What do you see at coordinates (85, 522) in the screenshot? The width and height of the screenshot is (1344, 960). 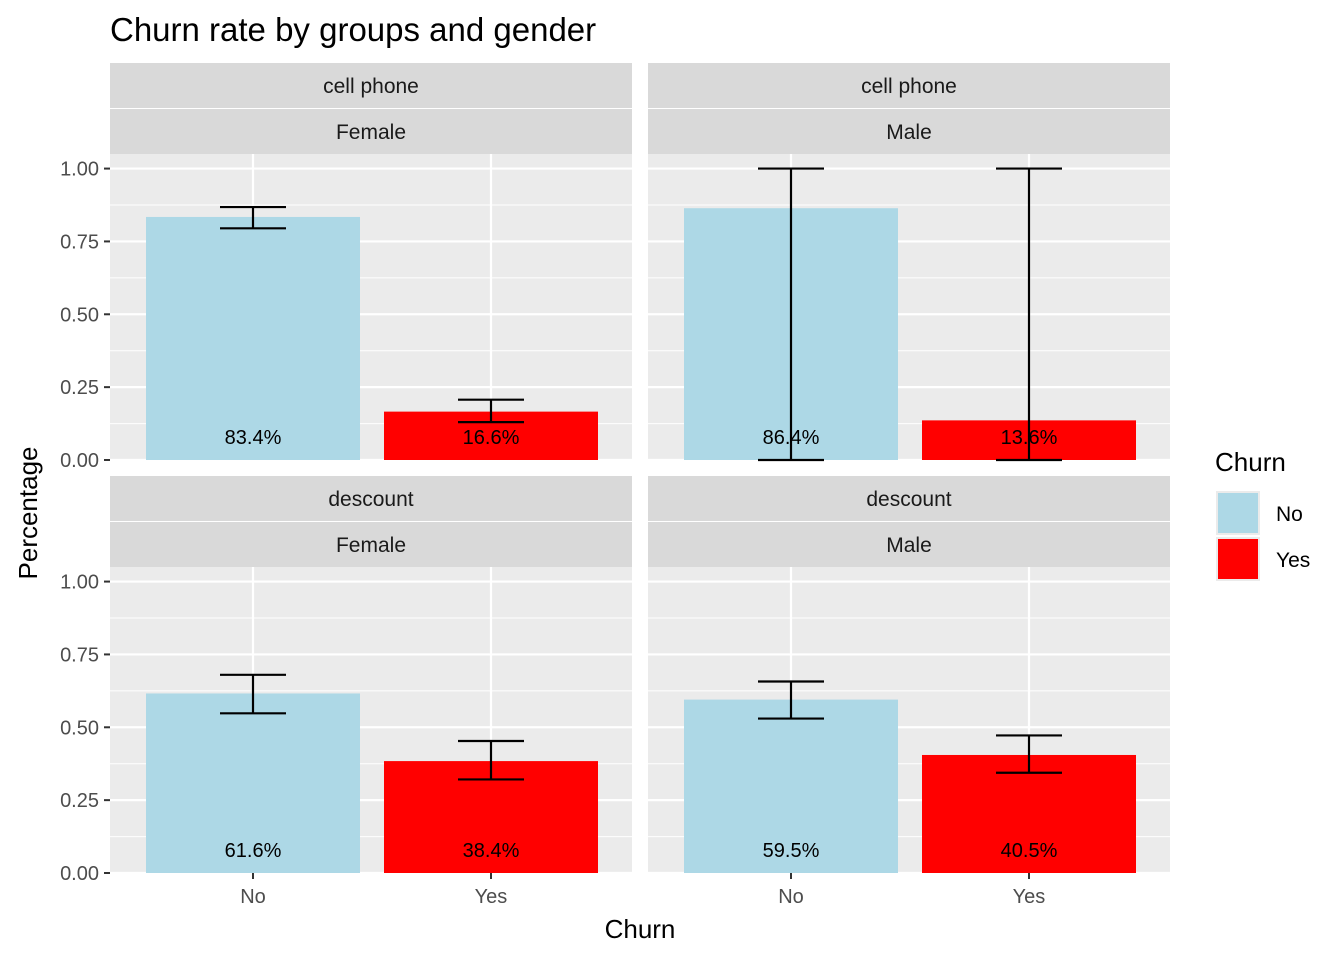 I see `y-axis: 0.00 0.25 0.50 0.75 1.00 0.00 0.25 0.50 0.75 1.00` at bounding box center [85, 522].